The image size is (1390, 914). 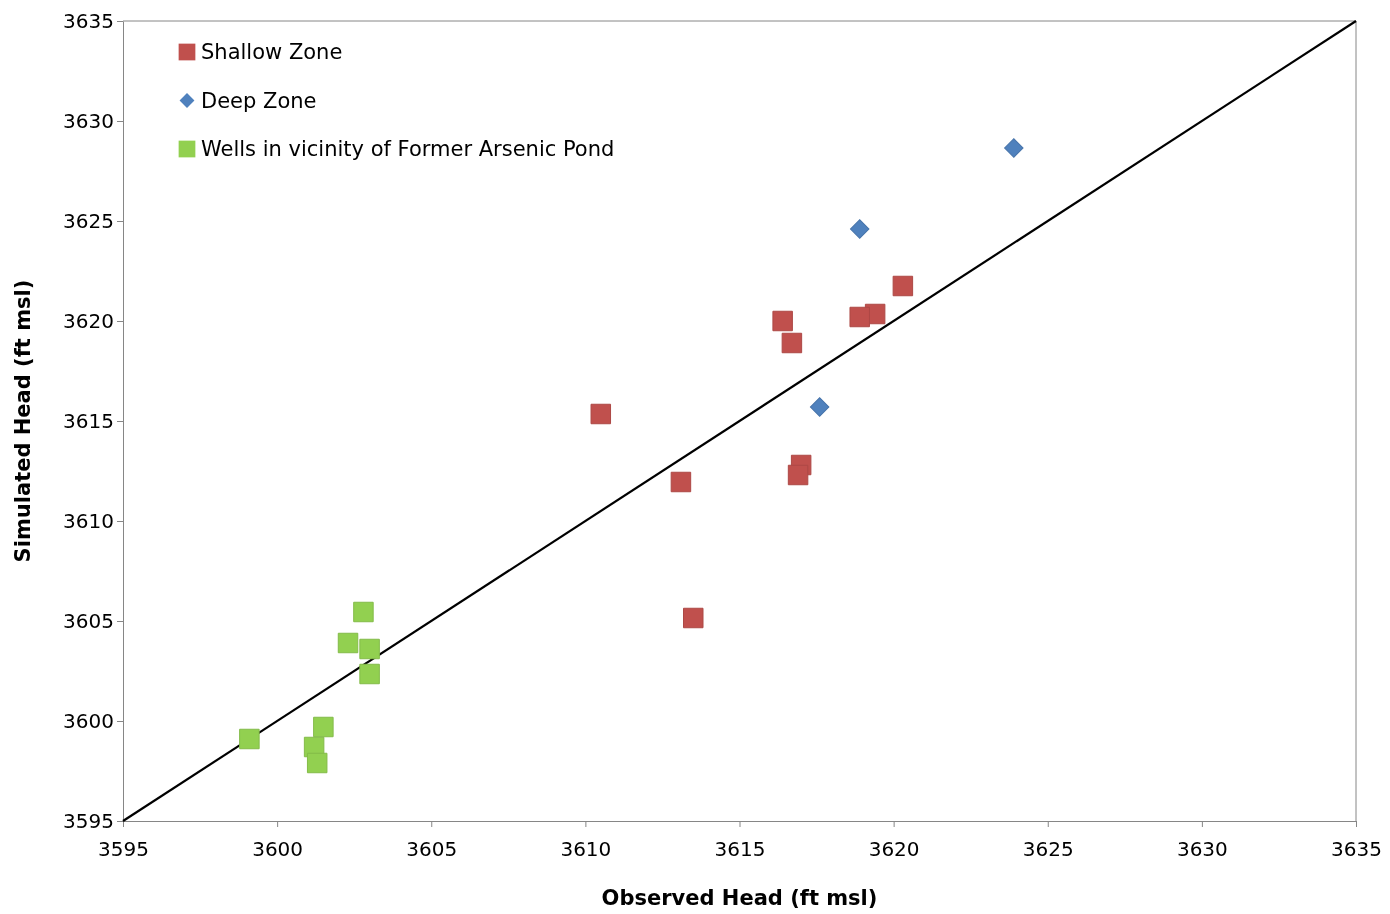 What do you see at coordinates (88, 820) in the screenshot?
I see `y-tick-label: 3595` at bounding box center [88, 820].